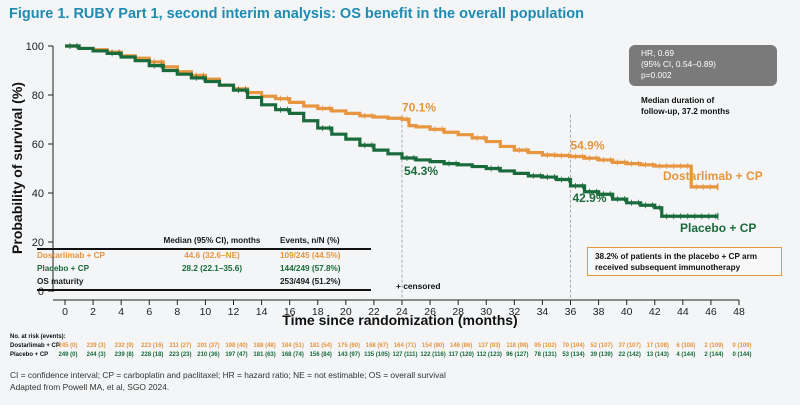 The height and width of the screenshot is (405, 800). Describe the element at coordinates (320, 355) in the screenshot. I see `at-risk-cell: 156 (84)` at that location.